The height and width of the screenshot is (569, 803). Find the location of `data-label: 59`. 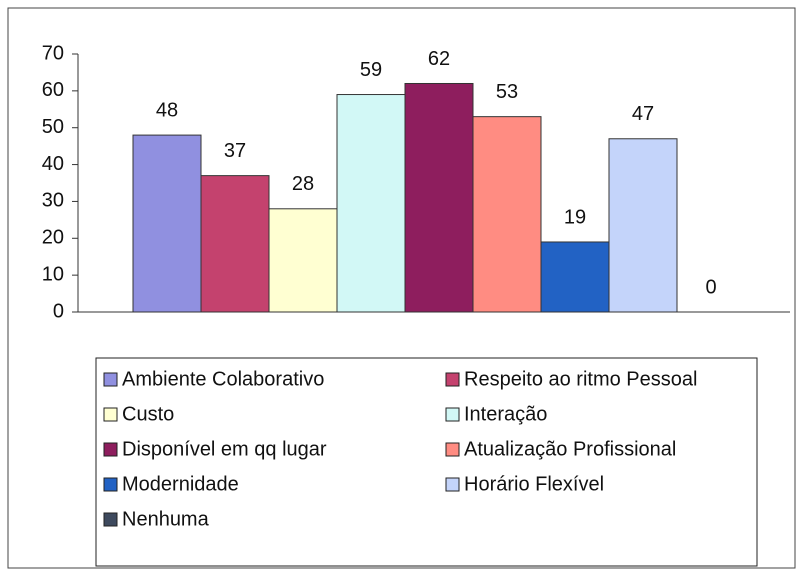

data-label: 59 is located at coordinates (371, 70).